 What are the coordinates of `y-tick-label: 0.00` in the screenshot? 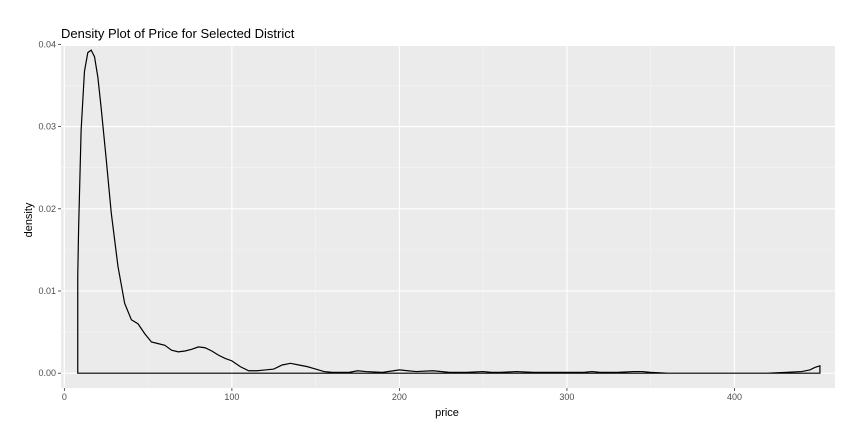 It's located at (47, 373).